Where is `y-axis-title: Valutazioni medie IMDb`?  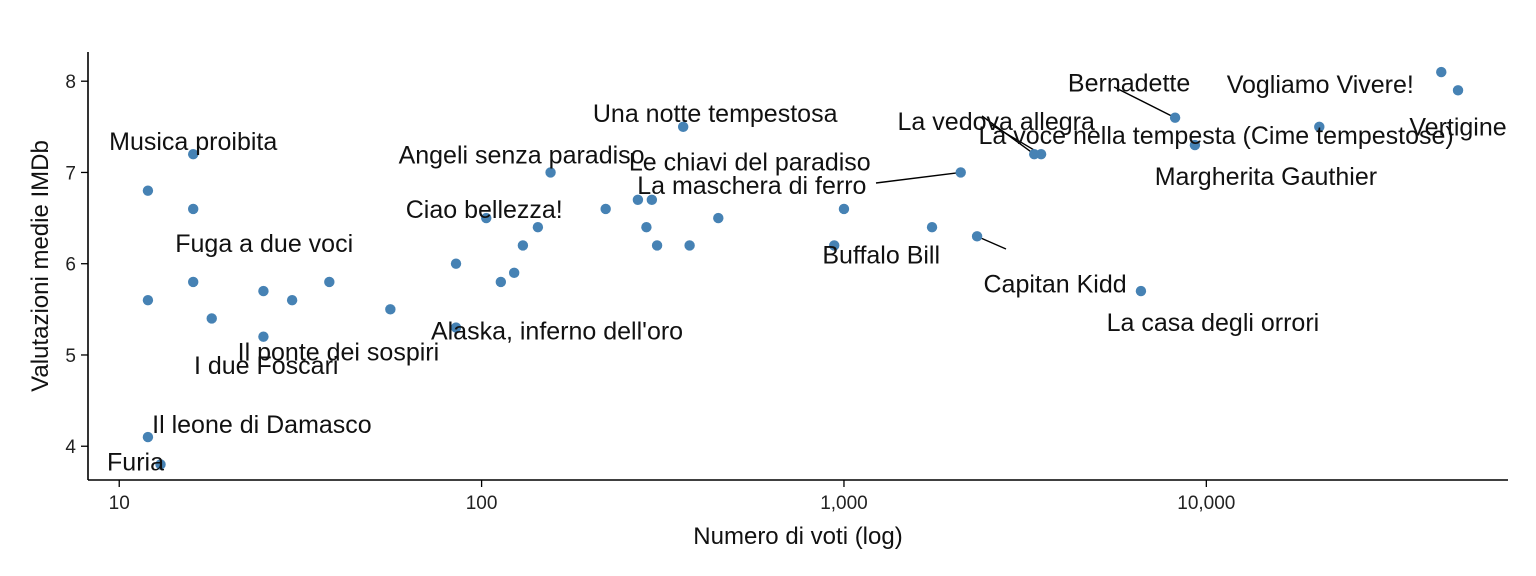
y-axis-title: Valutazioni medie IMDb is located at coordinates (40, 266).